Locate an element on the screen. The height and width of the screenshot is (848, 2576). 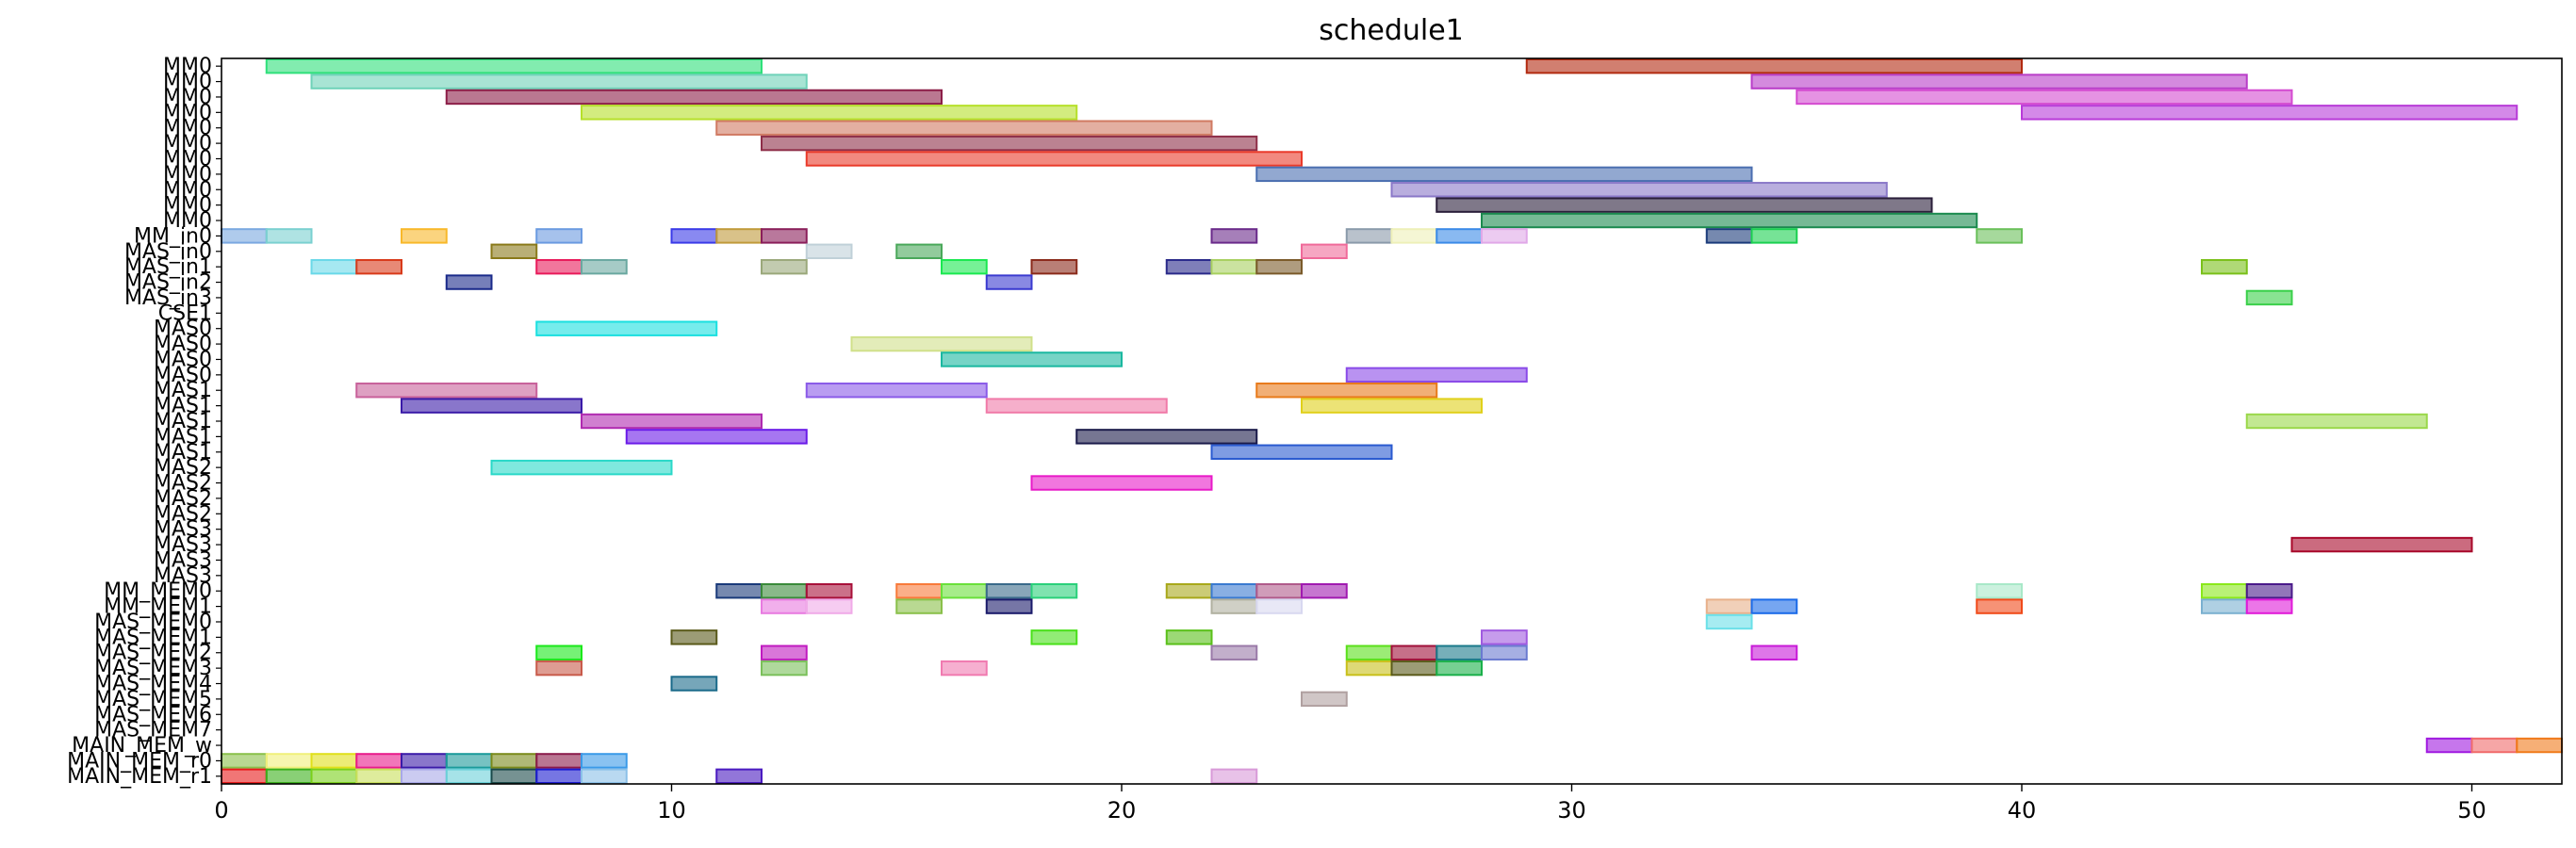
y-tick-label: MAS_in3 is located at coordinates (168, 298).